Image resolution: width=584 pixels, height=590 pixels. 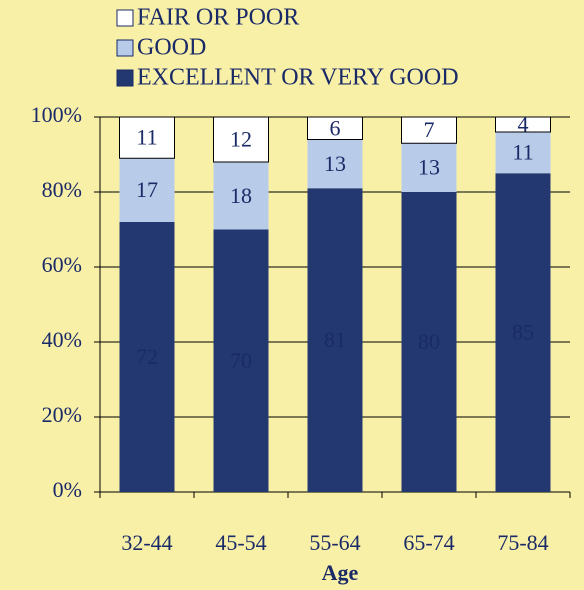 What do you see at coordinates (240, 542) in the screenshot?
I see `x-tick-label: 45-54` at bounding box center [240, 542].